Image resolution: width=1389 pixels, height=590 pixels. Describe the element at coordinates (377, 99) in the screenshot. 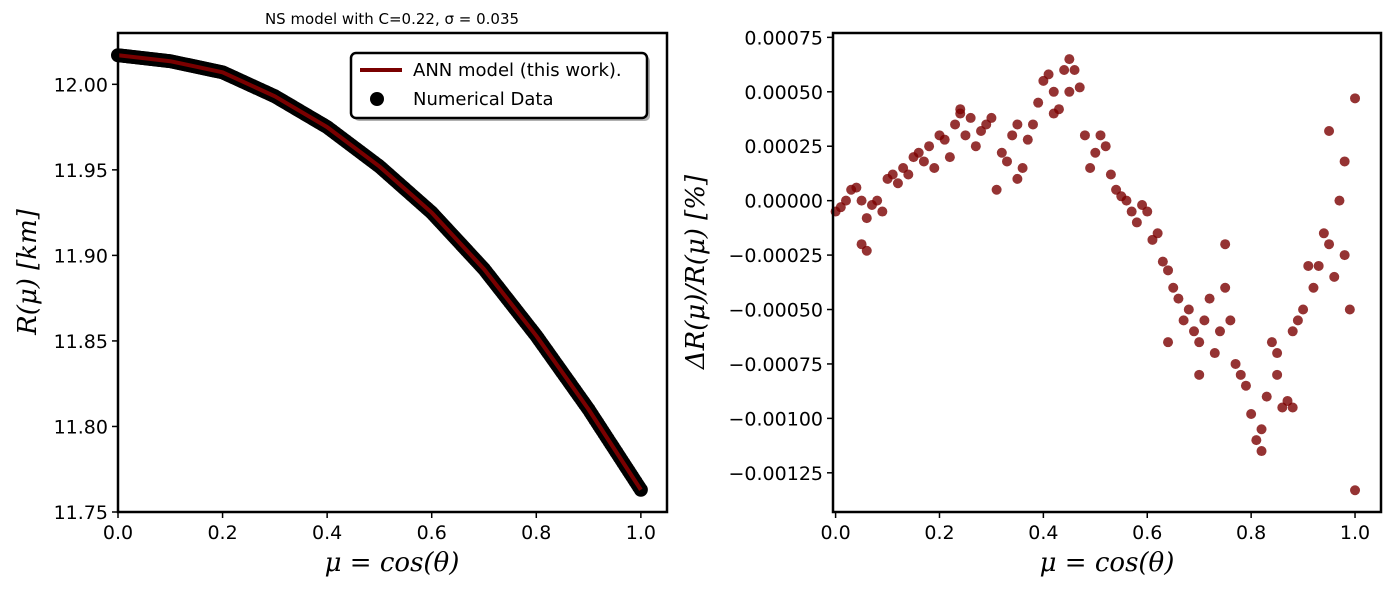

I see `legend-marker-swatch` at that location.